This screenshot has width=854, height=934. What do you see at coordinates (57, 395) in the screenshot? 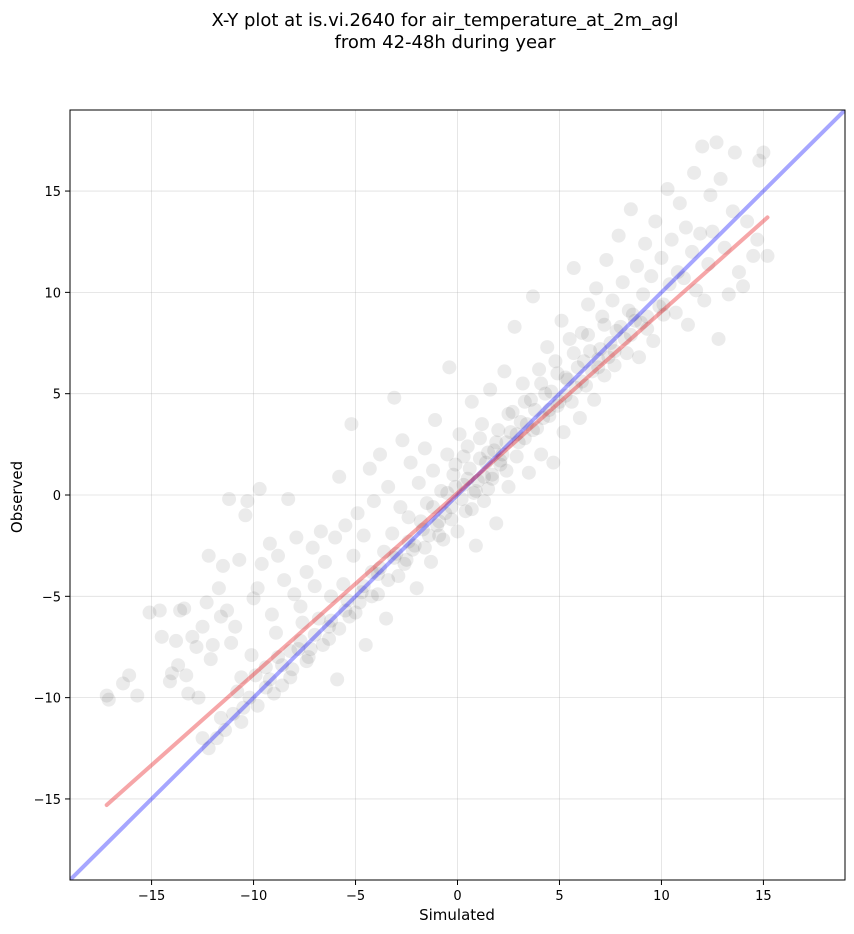
I see `y-tick-label: 5` at bounding box center [57, 395].